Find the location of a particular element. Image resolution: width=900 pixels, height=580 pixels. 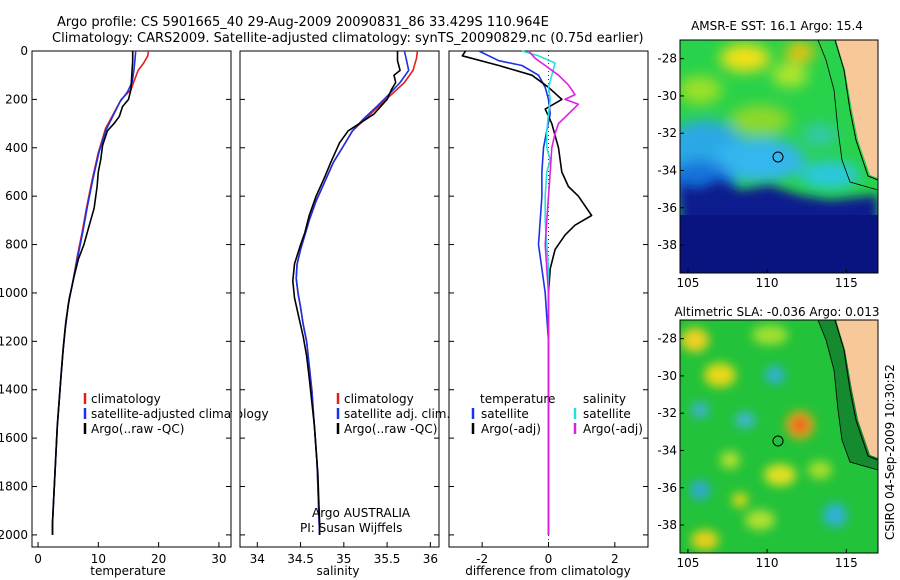

y-tick-label: 800 is located at coordinates (16, 245).